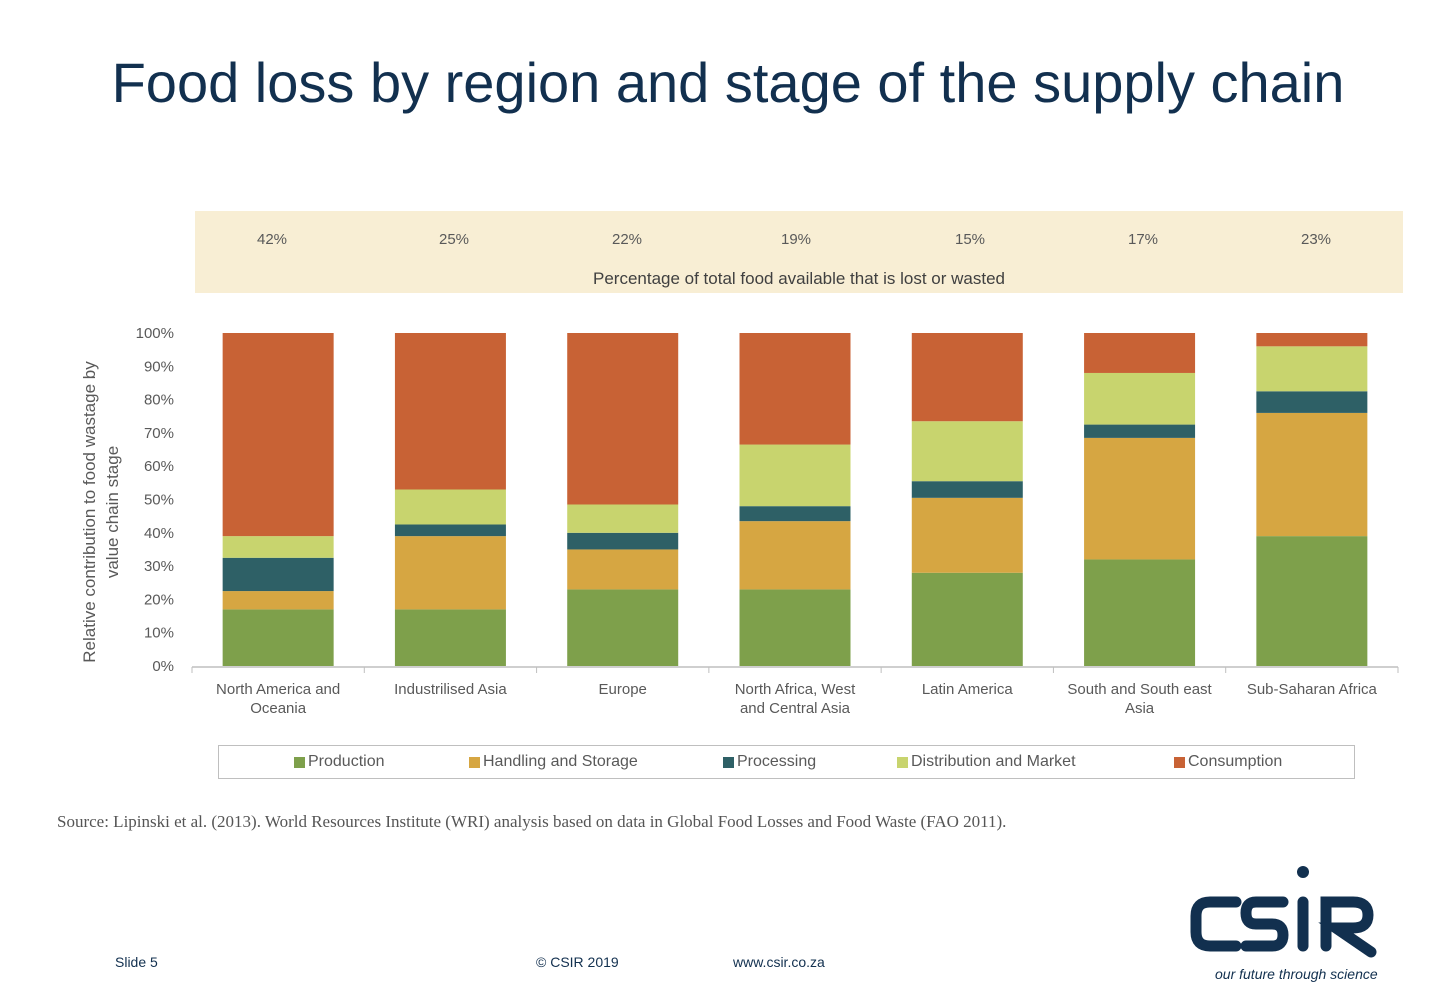  Describe the element at coordinates (1303, 872) in the screenshot. I see `logo-dot` at that location.